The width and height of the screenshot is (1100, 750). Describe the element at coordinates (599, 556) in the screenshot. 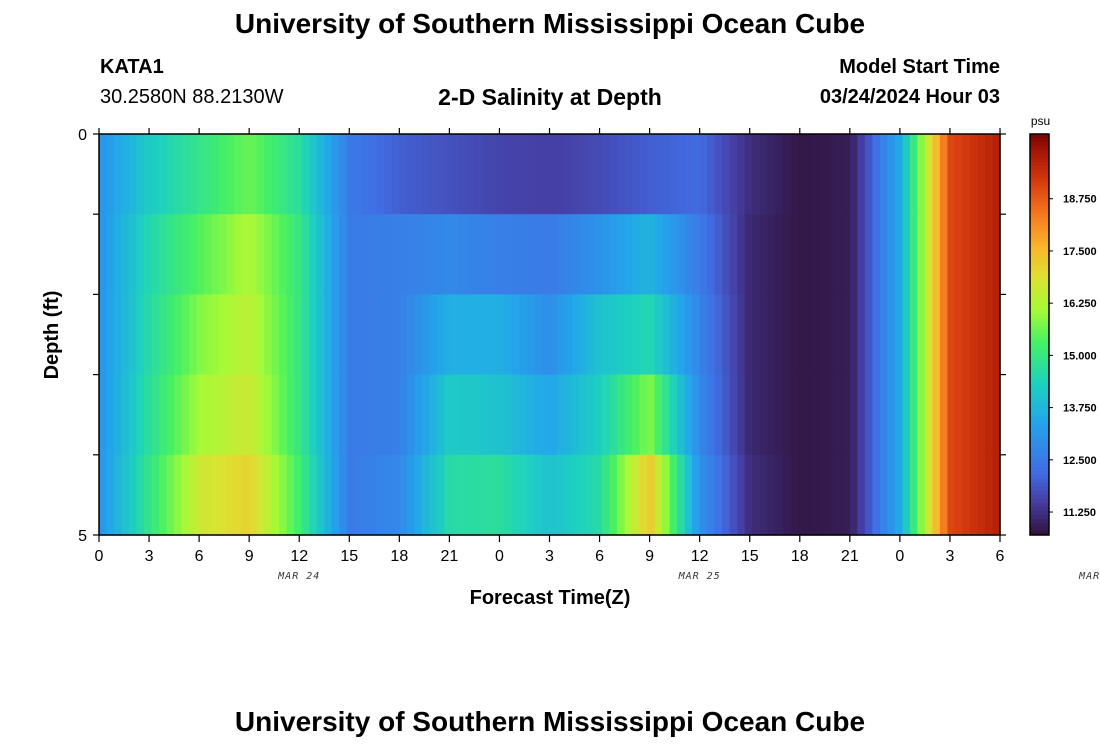

I see `x-tick-label: 6` at that location.